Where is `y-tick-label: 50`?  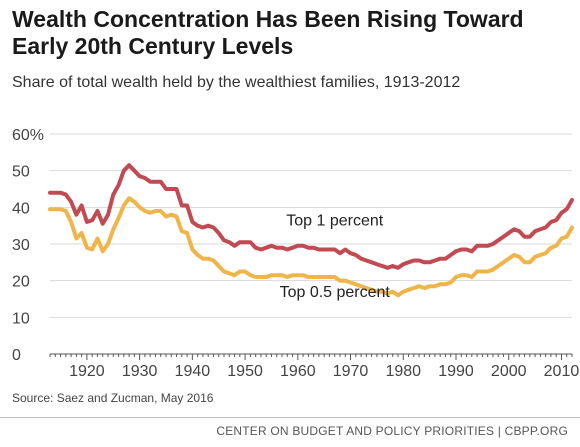 y-tick-label: 50 is located at coordinates (21, 172).